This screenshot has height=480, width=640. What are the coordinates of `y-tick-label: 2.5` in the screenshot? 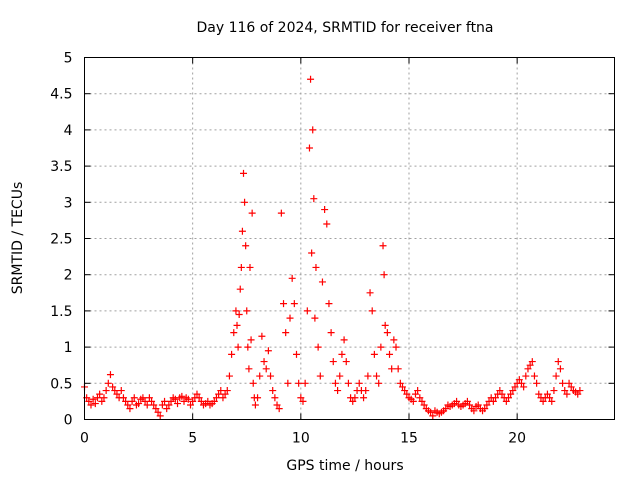 It's located at (61, 240).